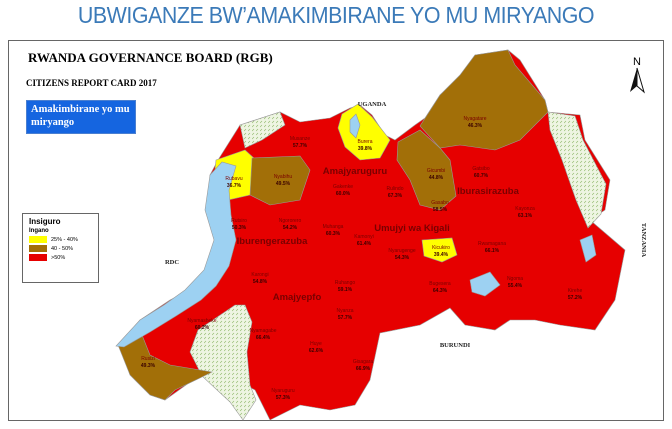  I want to click on district-value: 39.4%, so click(441, 255).